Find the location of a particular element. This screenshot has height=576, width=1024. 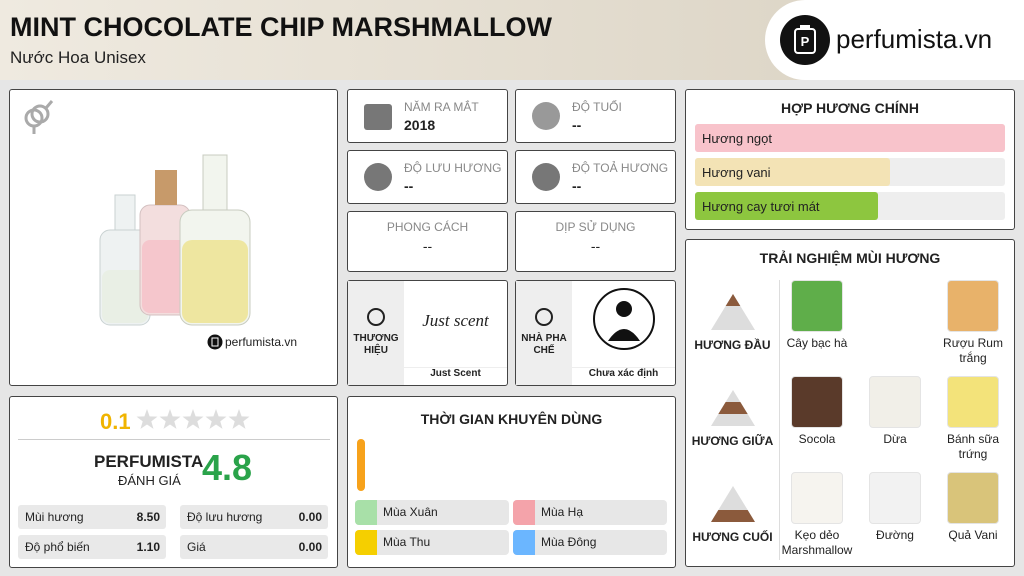

stat-label: Độ lưu hương is located at coordinates (225, 517).